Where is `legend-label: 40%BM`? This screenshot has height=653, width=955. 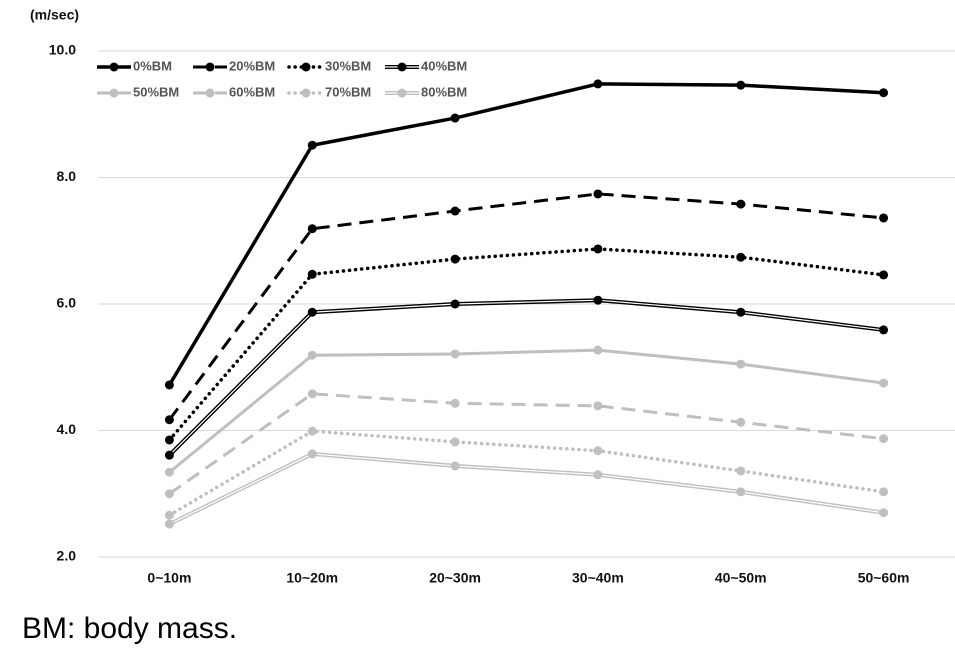 legend-label: 40%BM is located at coordinates (444, 65).